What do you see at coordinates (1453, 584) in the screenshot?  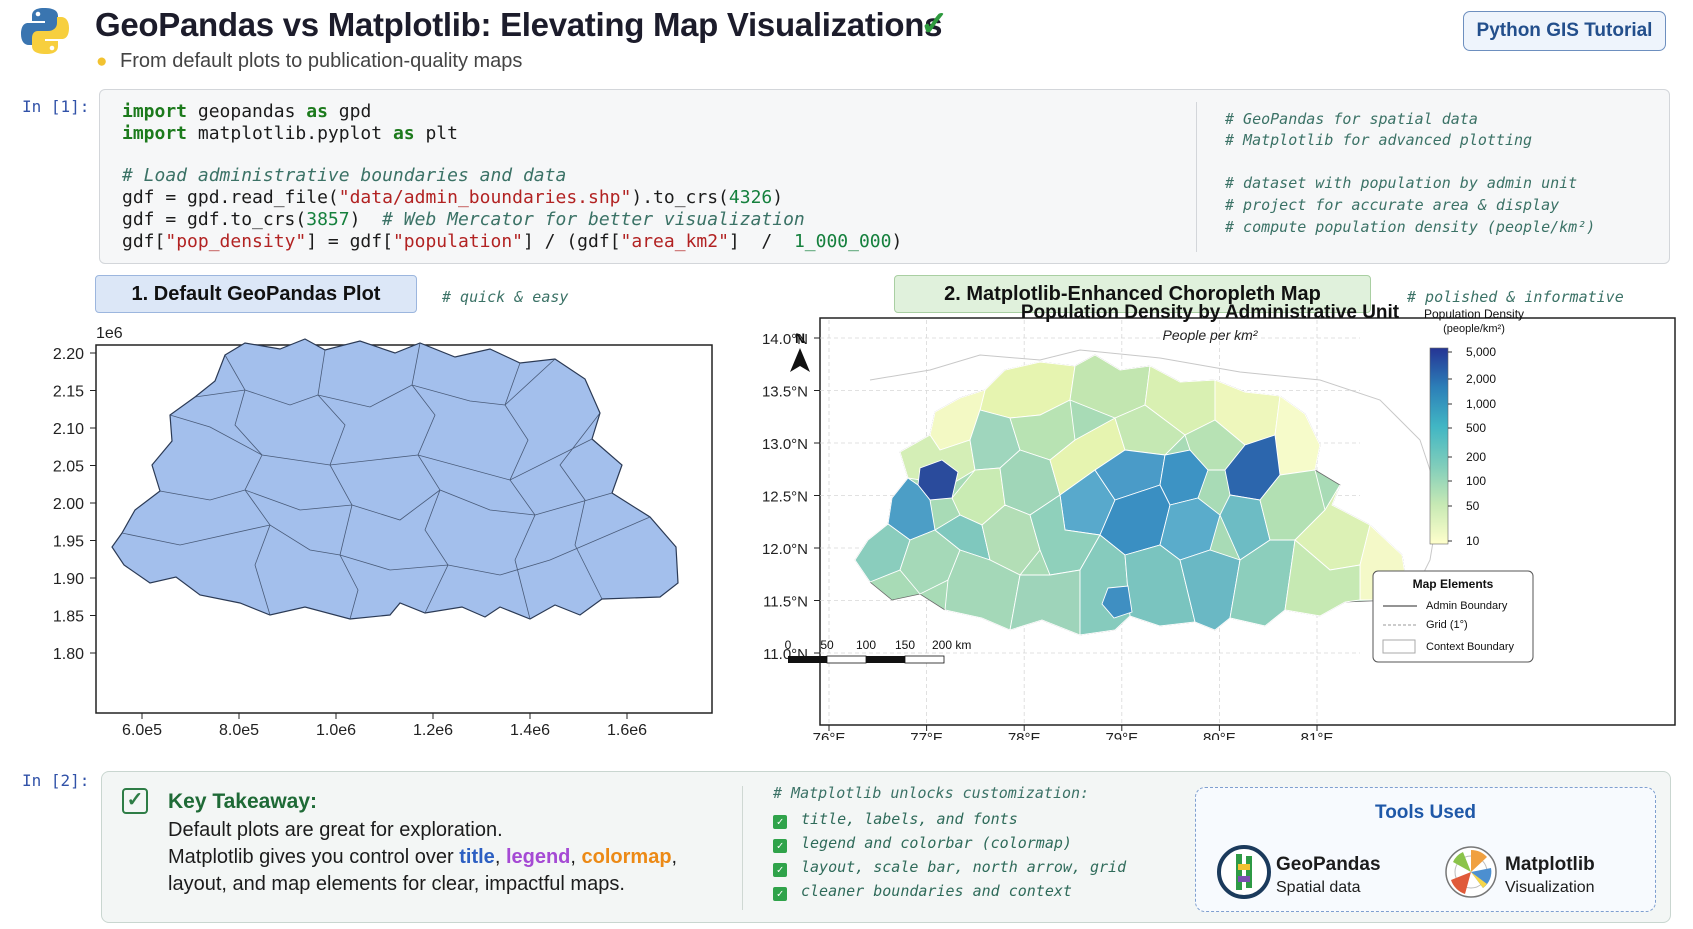 I see `legend-title: Map Elements` at bounding box center [1453, 584].